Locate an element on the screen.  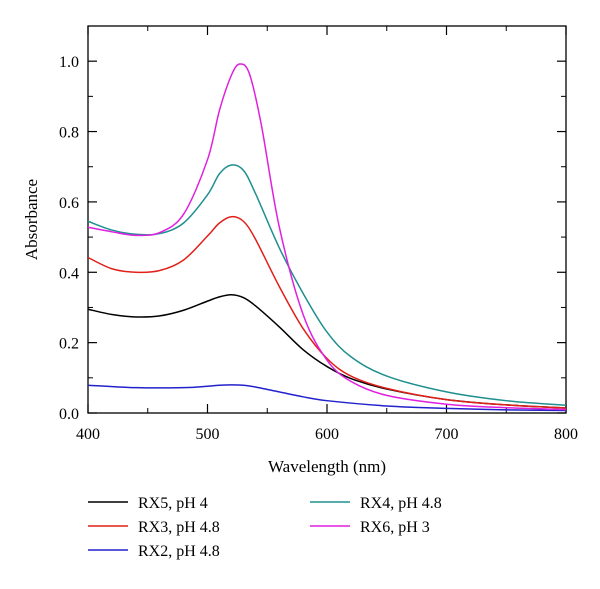
x-tick-label: 600 is located at coordinates (327, 434).